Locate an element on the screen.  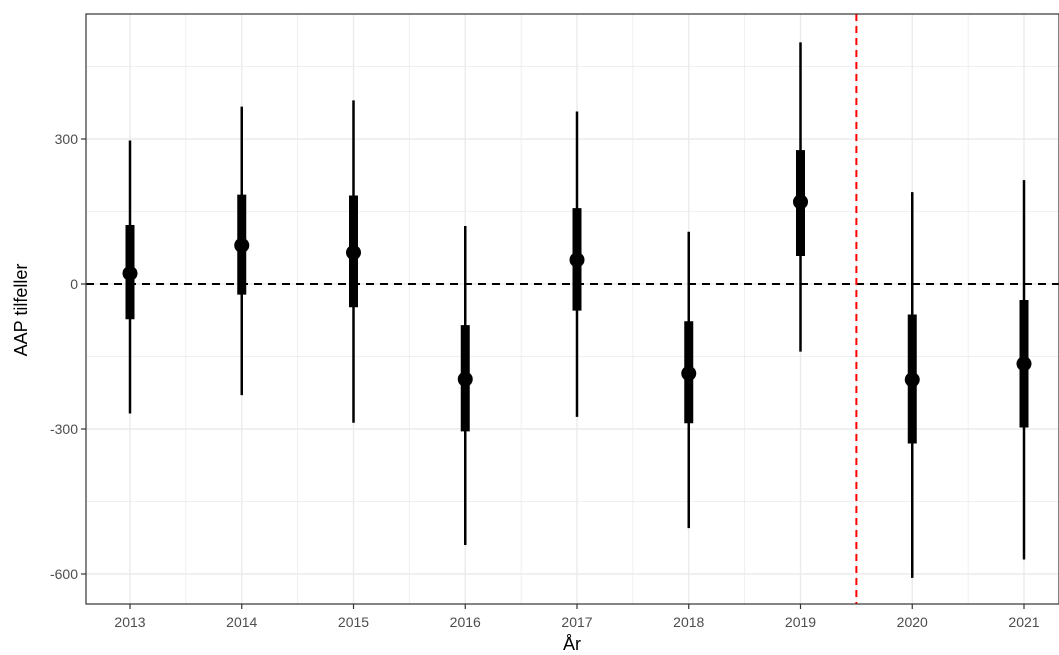
x-tick-label: 2013 is located at coordinates (129, 622).